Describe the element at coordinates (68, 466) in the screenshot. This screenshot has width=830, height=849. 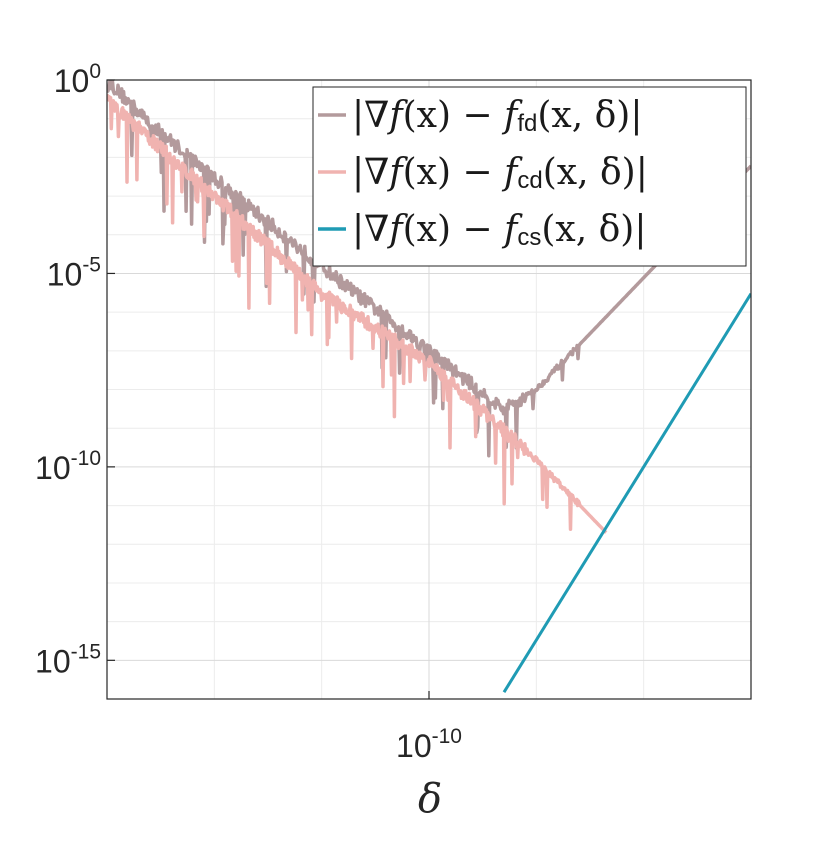
I see `y-tick-label: 10⁻¹⁰` at that location.